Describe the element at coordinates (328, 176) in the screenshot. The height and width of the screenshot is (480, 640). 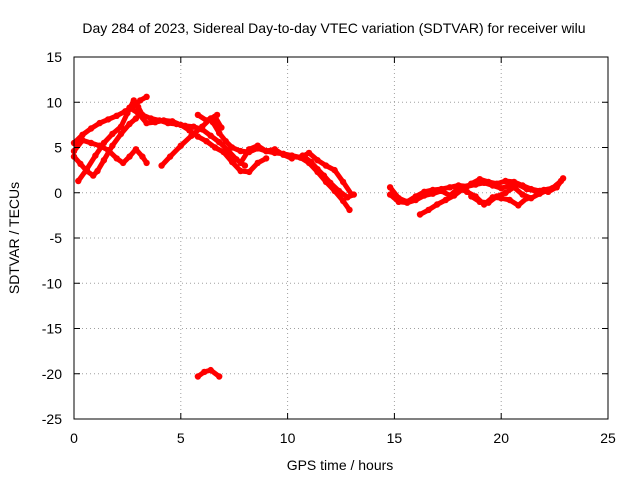
I see `series-track-j` at that location.